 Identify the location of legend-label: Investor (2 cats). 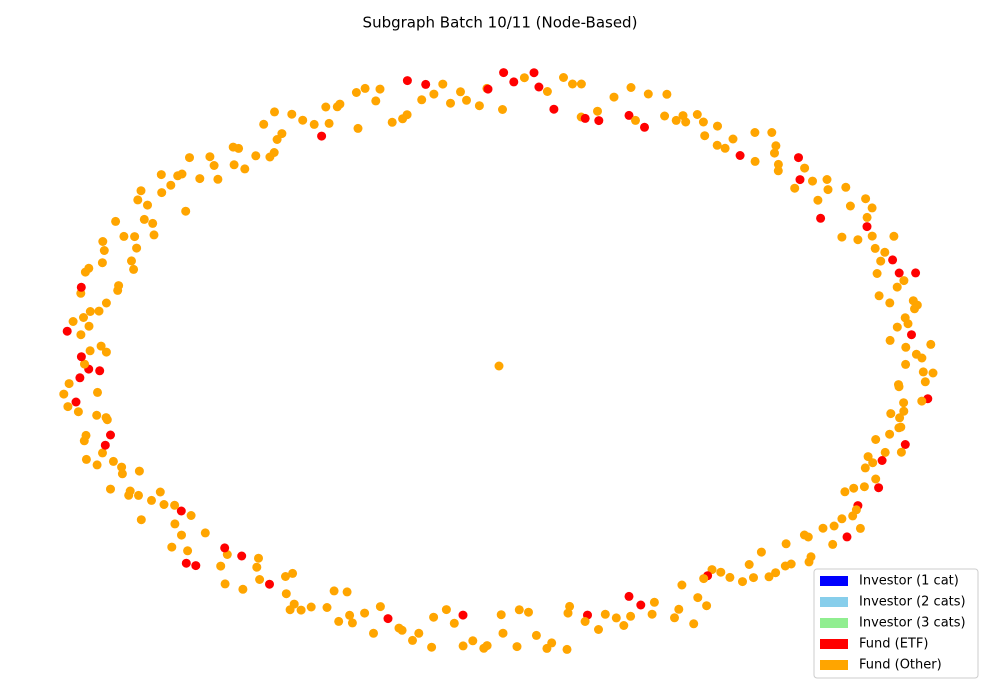
(912, 602).